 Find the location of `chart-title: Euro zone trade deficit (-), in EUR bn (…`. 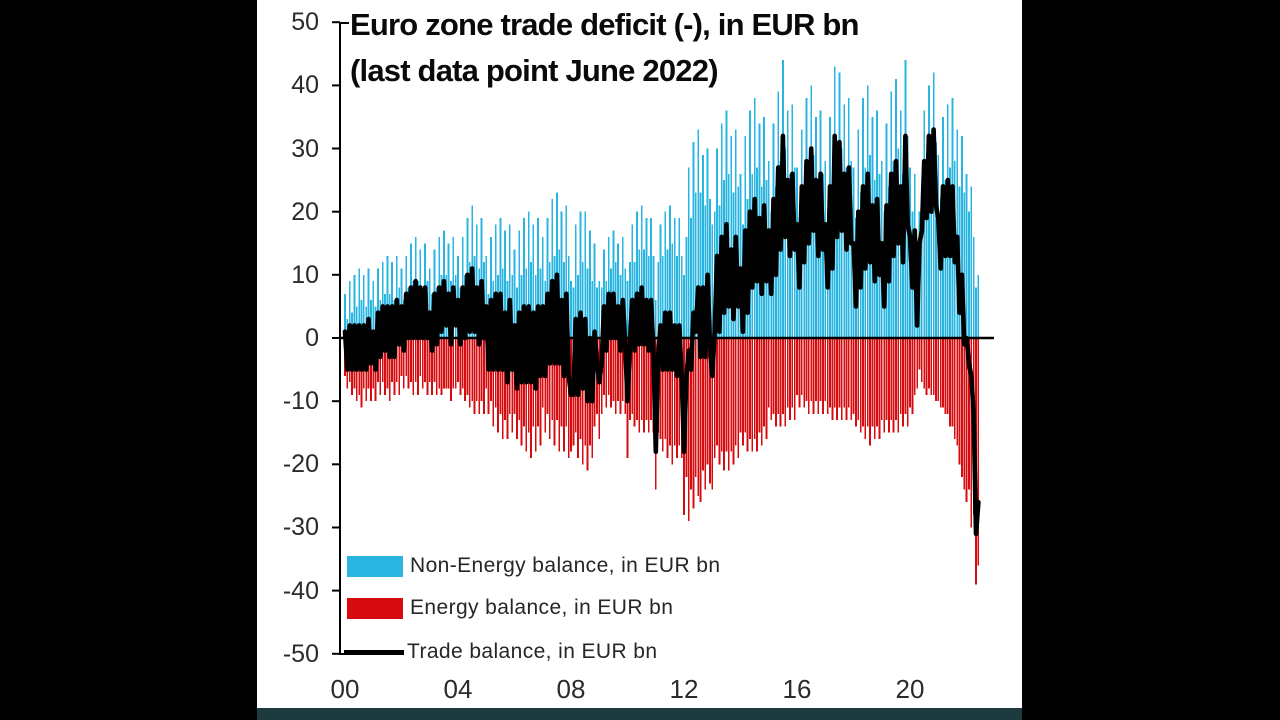

chart-title: Euro zone trade deficit (-), in EUR bn (… is located at coordinates (604, 48).